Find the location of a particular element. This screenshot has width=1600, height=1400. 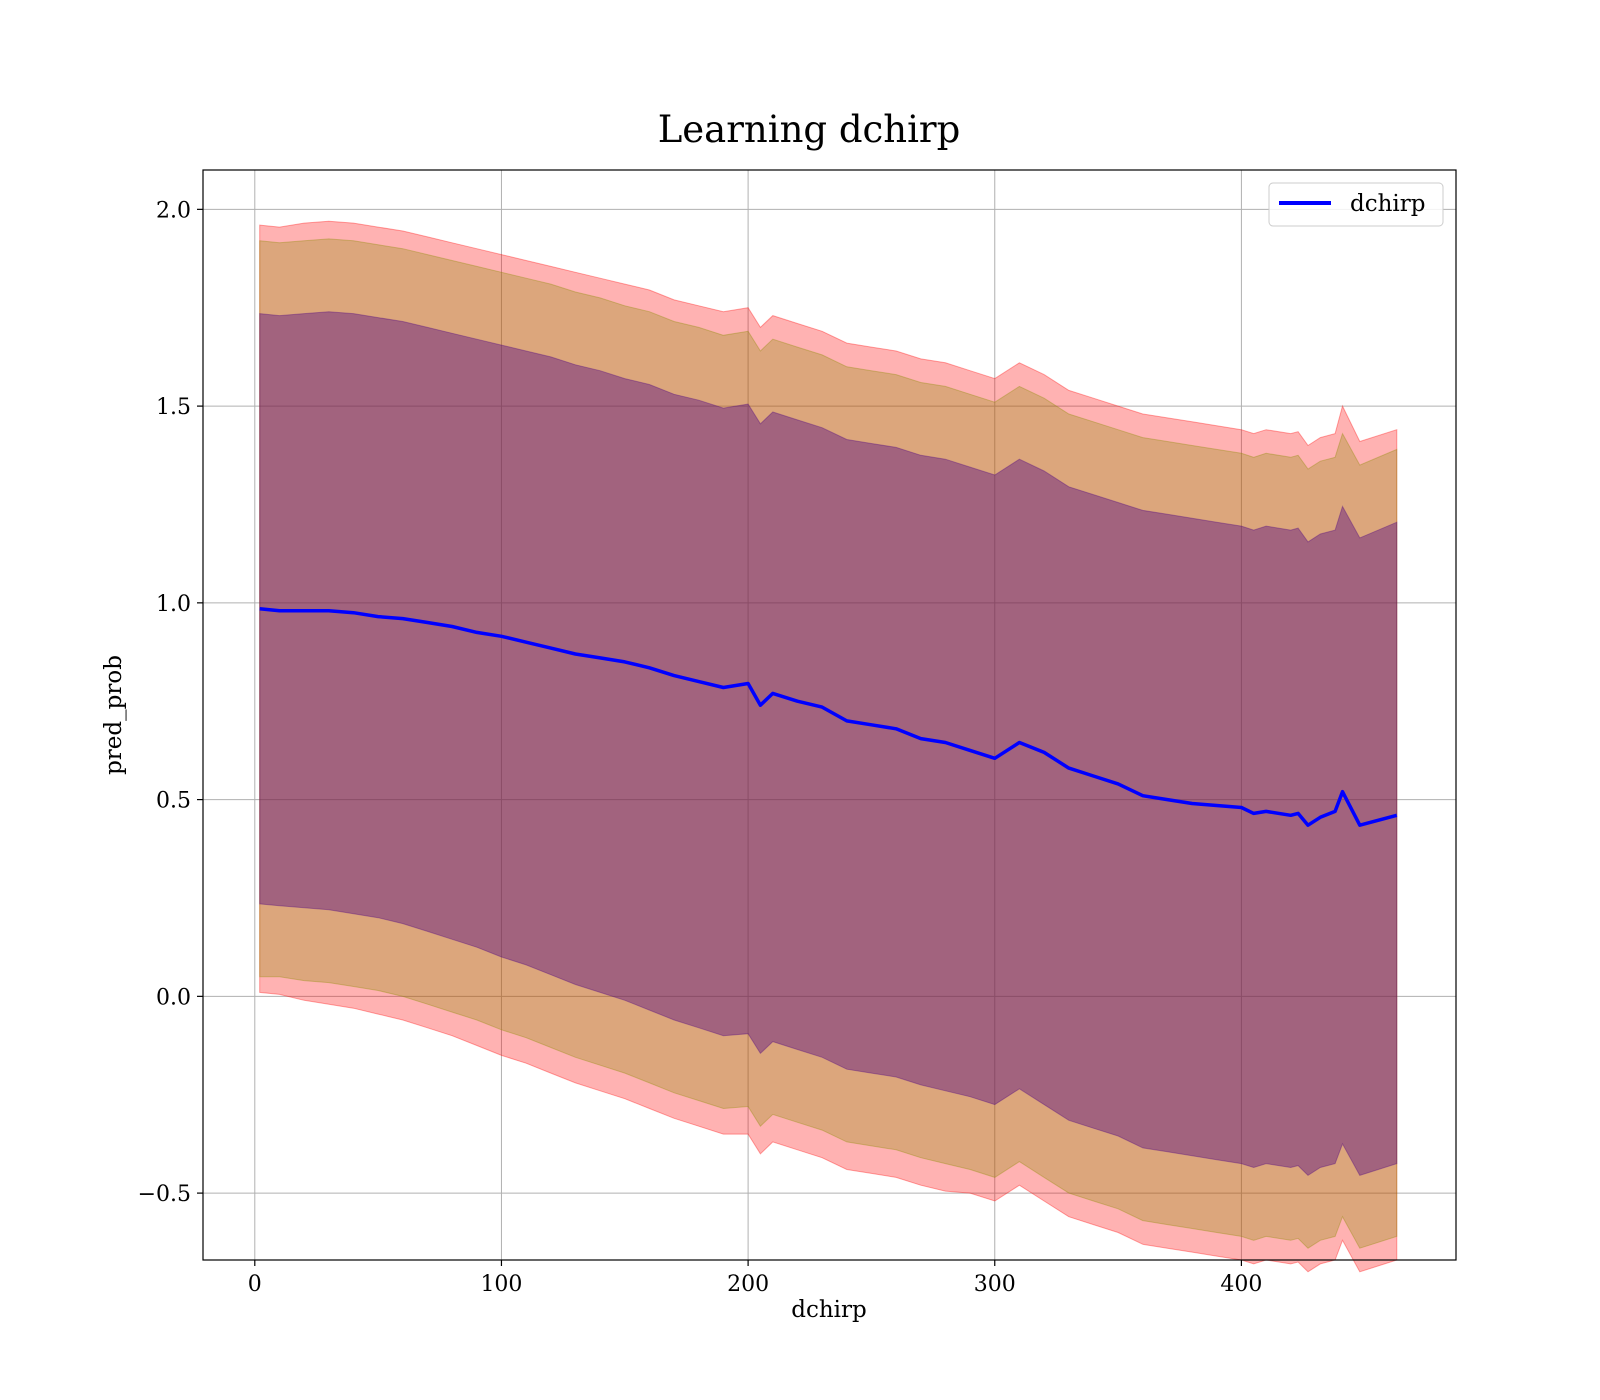

y-tick-label: 1.0 is located at coordinates (173, 604).